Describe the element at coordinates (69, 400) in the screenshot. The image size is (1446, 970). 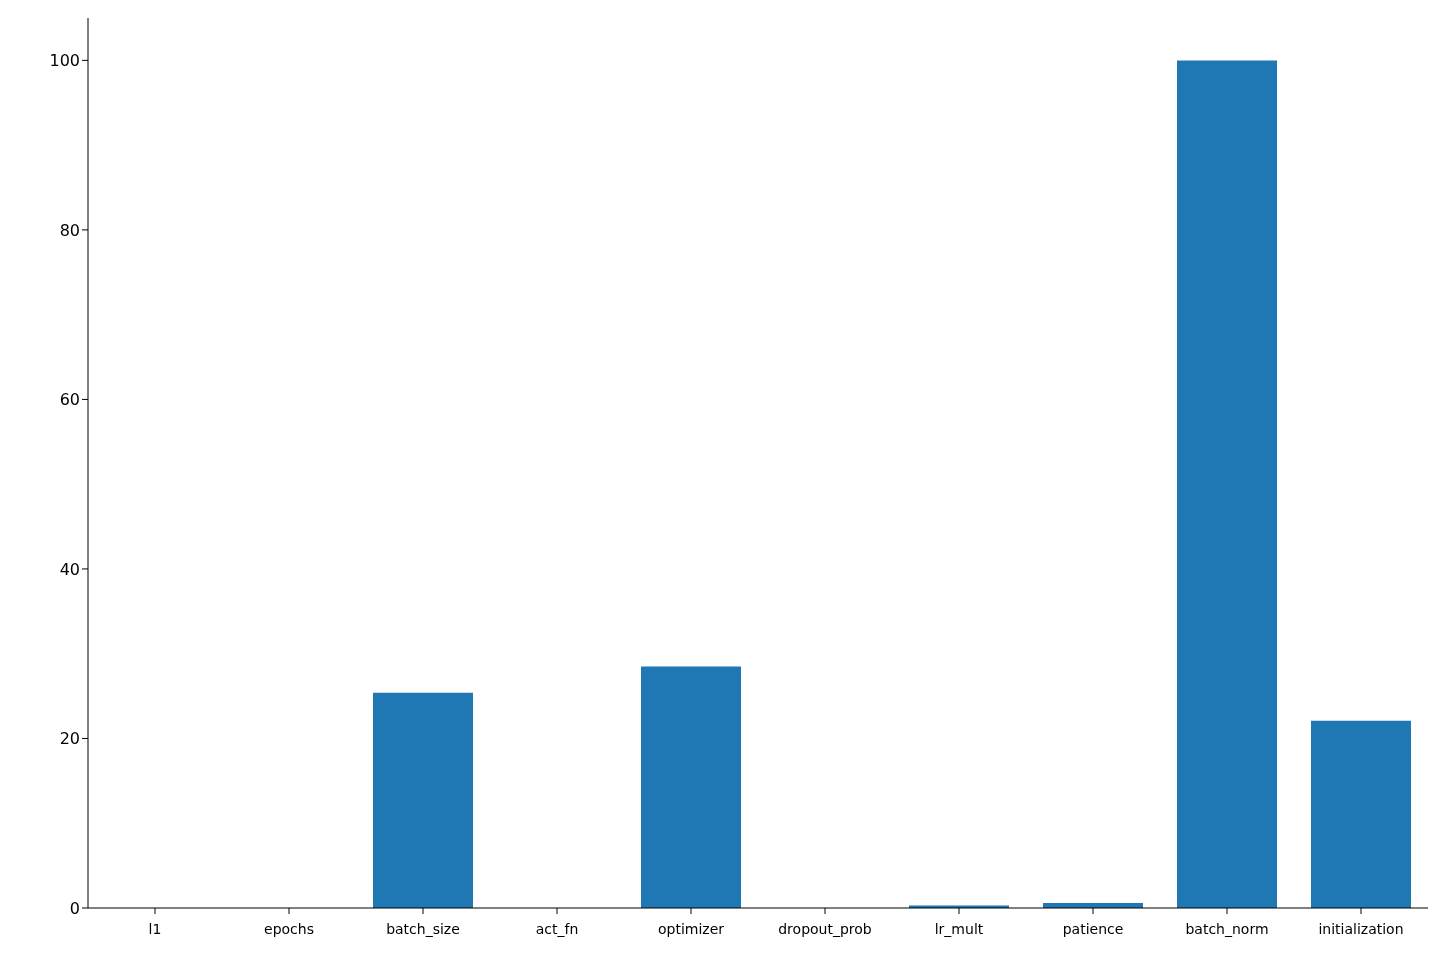
I see `y-tick-label: 60` at that location.